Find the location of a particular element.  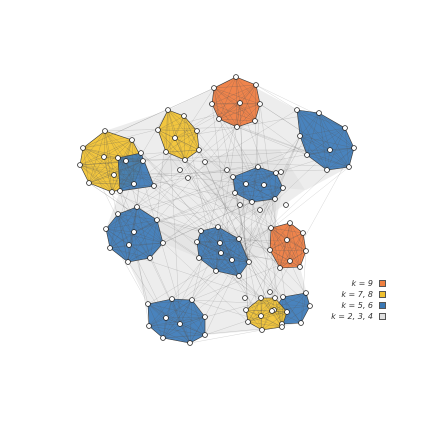

legend: k = 9 k = 7, 8 k = 5, 6 k = 2, 3, 4 is located at coordinates (356, 300).